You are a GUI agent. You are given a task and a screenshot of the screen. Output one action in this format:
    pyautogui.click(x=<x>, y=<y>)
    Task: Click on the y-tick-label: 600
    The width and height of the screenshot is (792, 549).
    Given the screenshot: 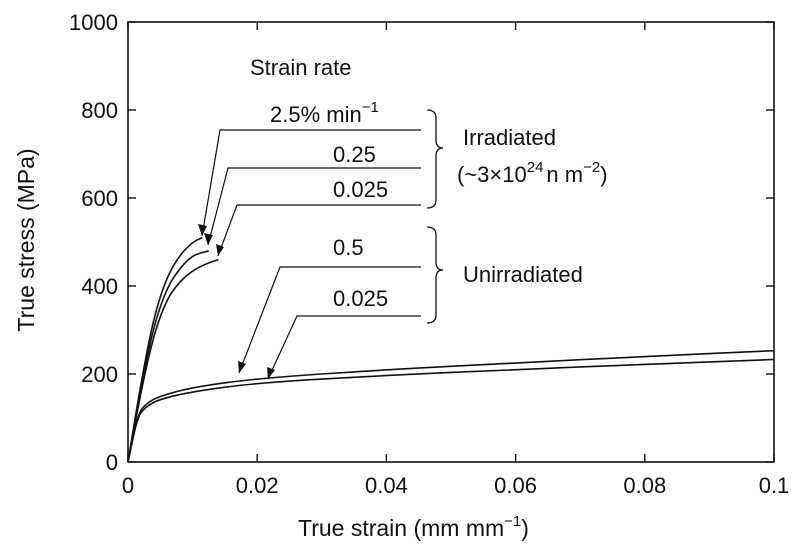 What is the action you would take?
    pyautogui.click(x=99, y=198)
    